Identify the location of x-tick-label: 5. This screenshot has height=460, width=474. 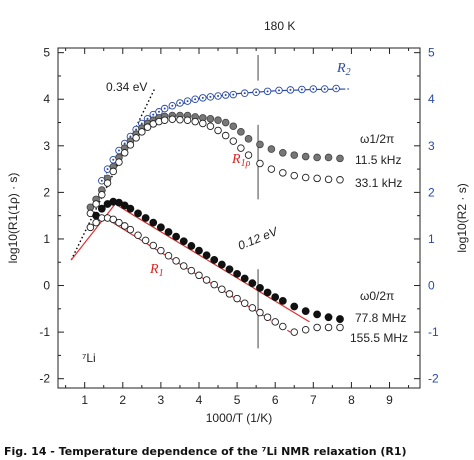
(237, 400).